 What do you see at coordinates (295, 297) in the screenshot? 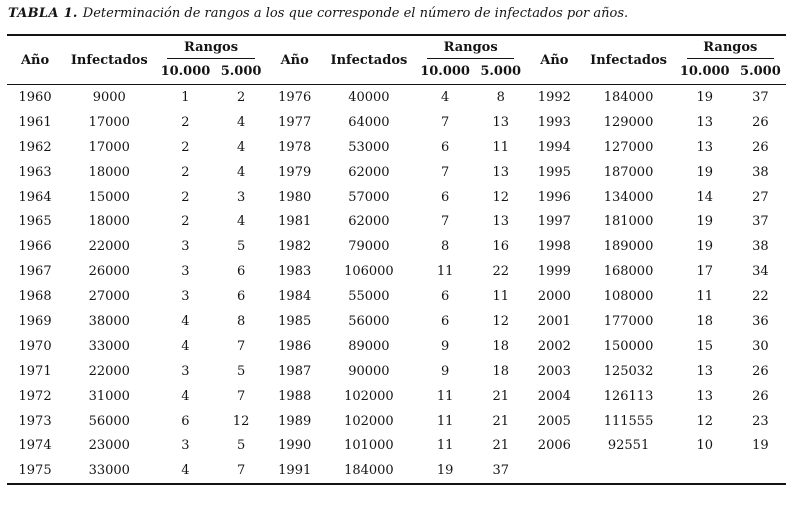
I see `cell-year: 1984` at bounding box center [295, 297].